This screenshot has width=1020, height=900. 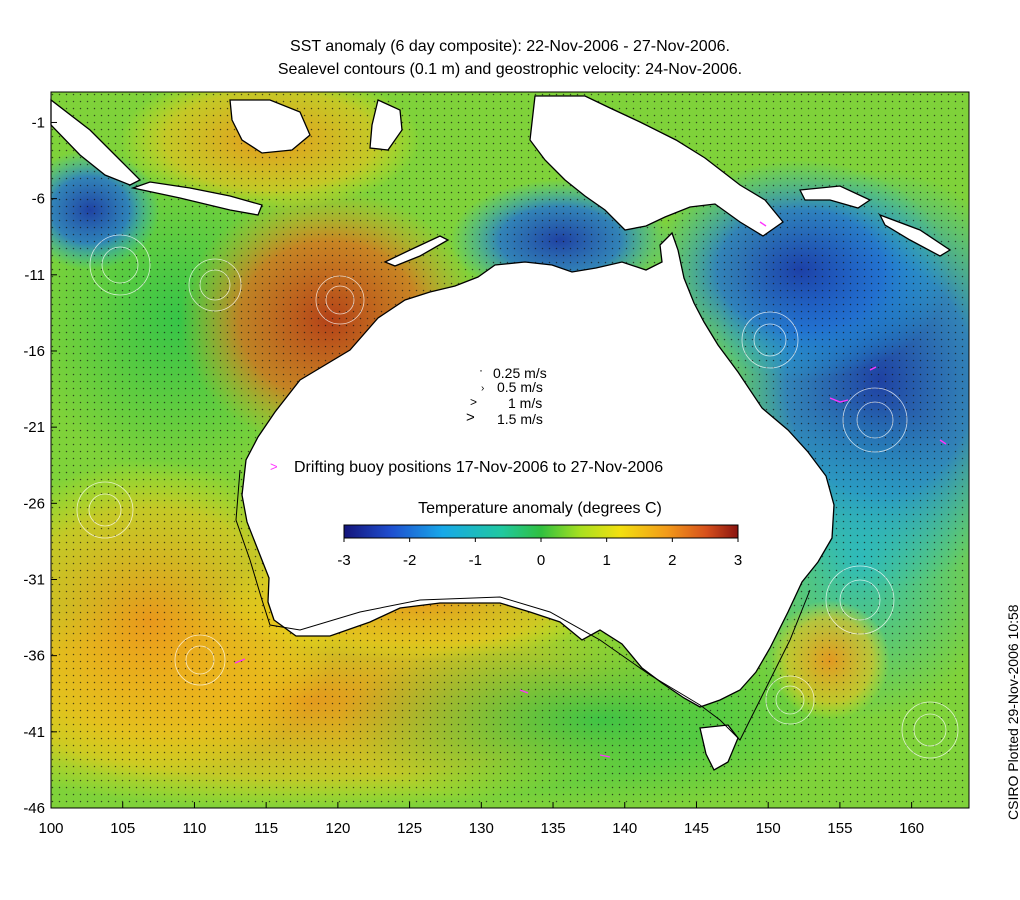 I want to click on colorbar-tick-label: -1, so click(x=475, y=560).